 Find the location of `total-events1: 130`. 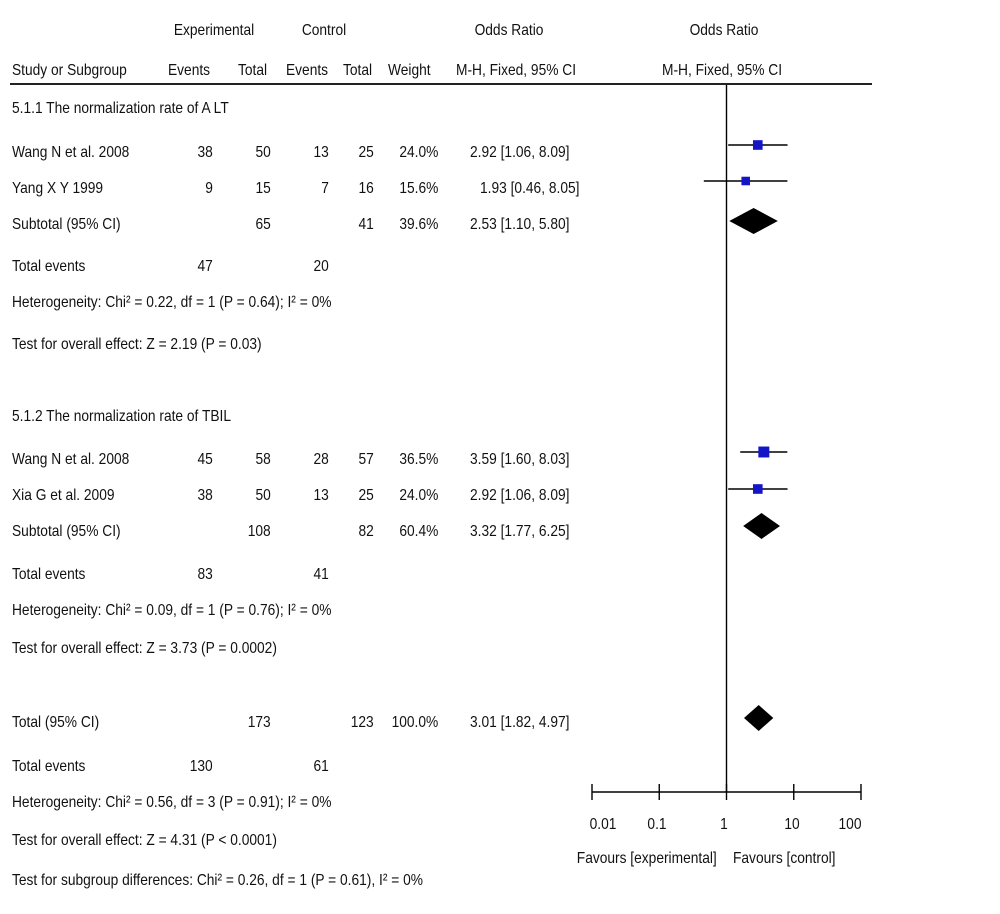

total-events1: 130 is located at coordinates (201, 766).